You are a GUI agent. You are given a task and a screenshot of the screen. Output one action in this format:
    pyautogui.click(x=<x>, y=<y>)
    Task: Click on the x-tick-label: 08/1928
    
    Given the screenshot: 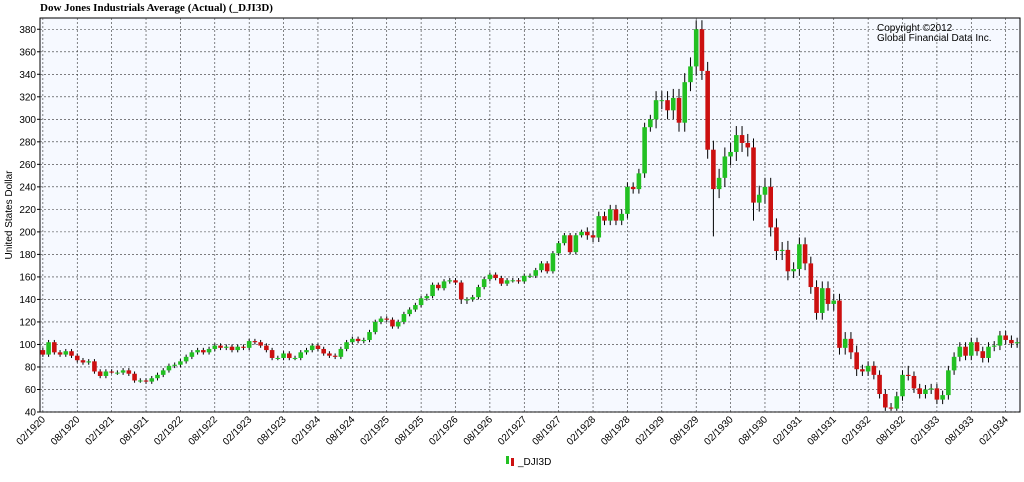 What is the action you would take?
    pyautogui.click(x=616, y=431)
    